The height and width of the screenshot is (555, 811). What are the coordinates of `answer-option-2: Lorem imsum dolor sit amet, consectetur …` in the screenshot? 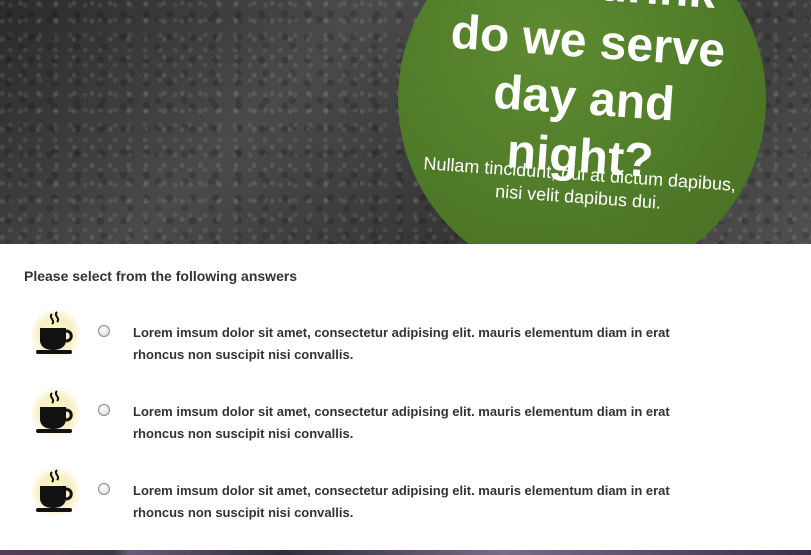 It's located at (405, 424).